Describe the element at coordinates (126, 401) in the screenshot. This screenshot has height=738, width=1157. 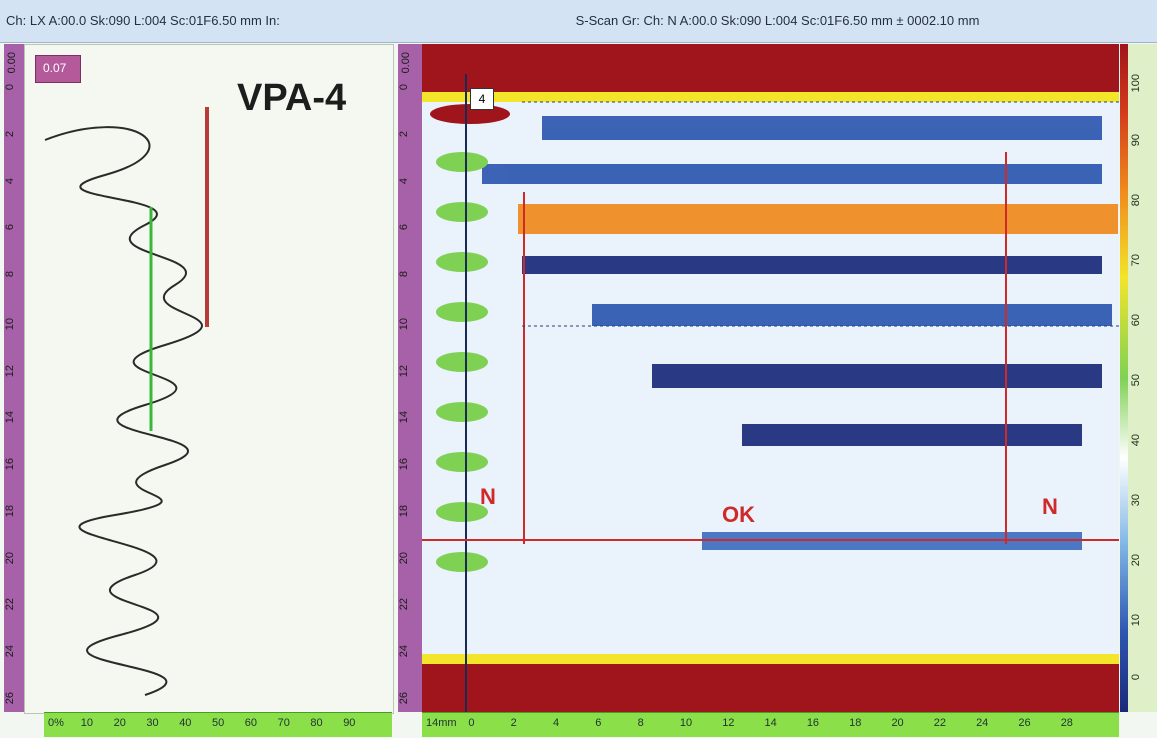
I see `a-scan-trace` at that location.